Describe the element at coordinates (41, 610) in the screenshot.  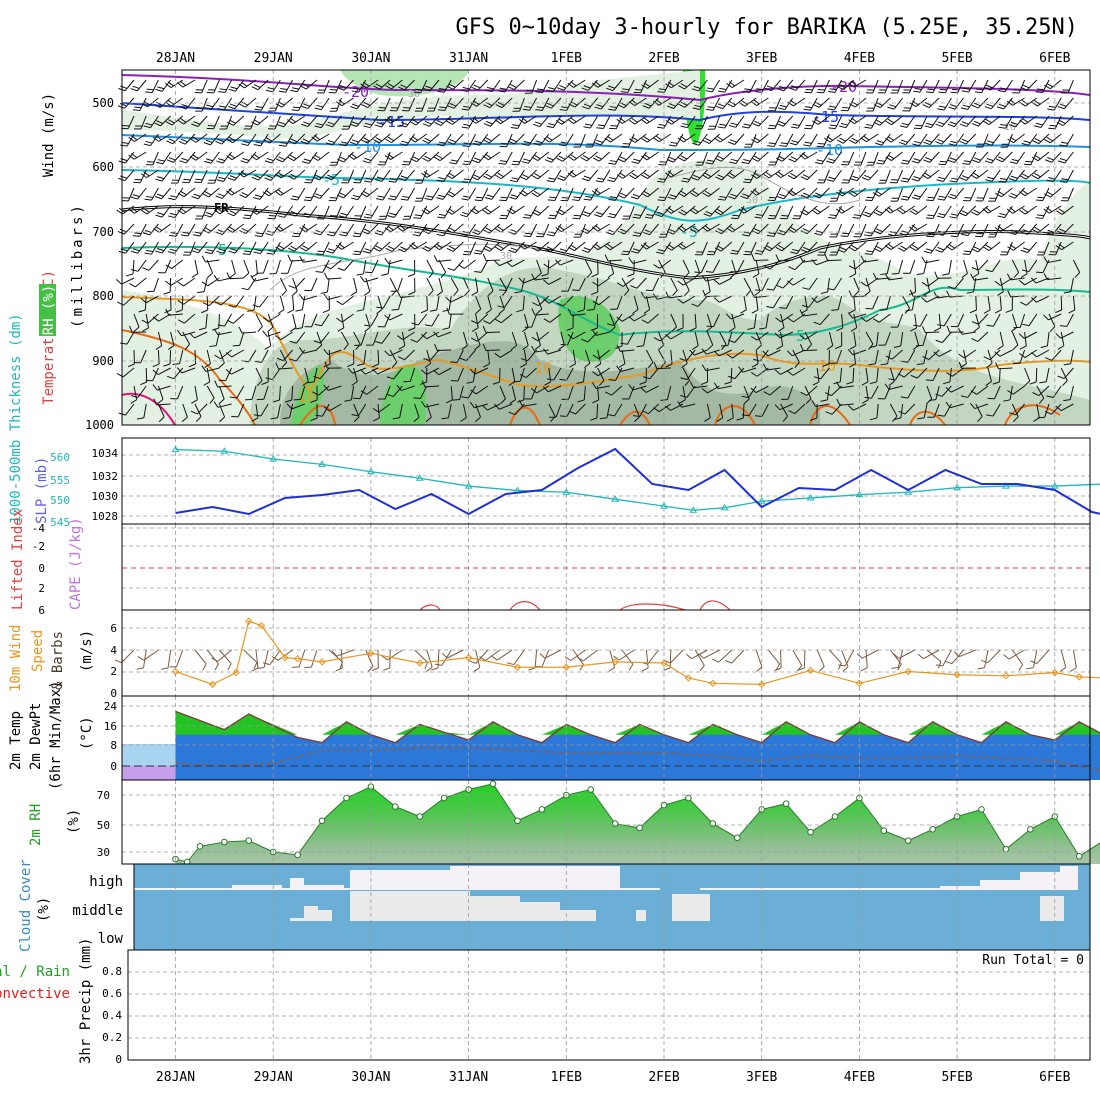
I see `li-tick-6: 6` at that location.